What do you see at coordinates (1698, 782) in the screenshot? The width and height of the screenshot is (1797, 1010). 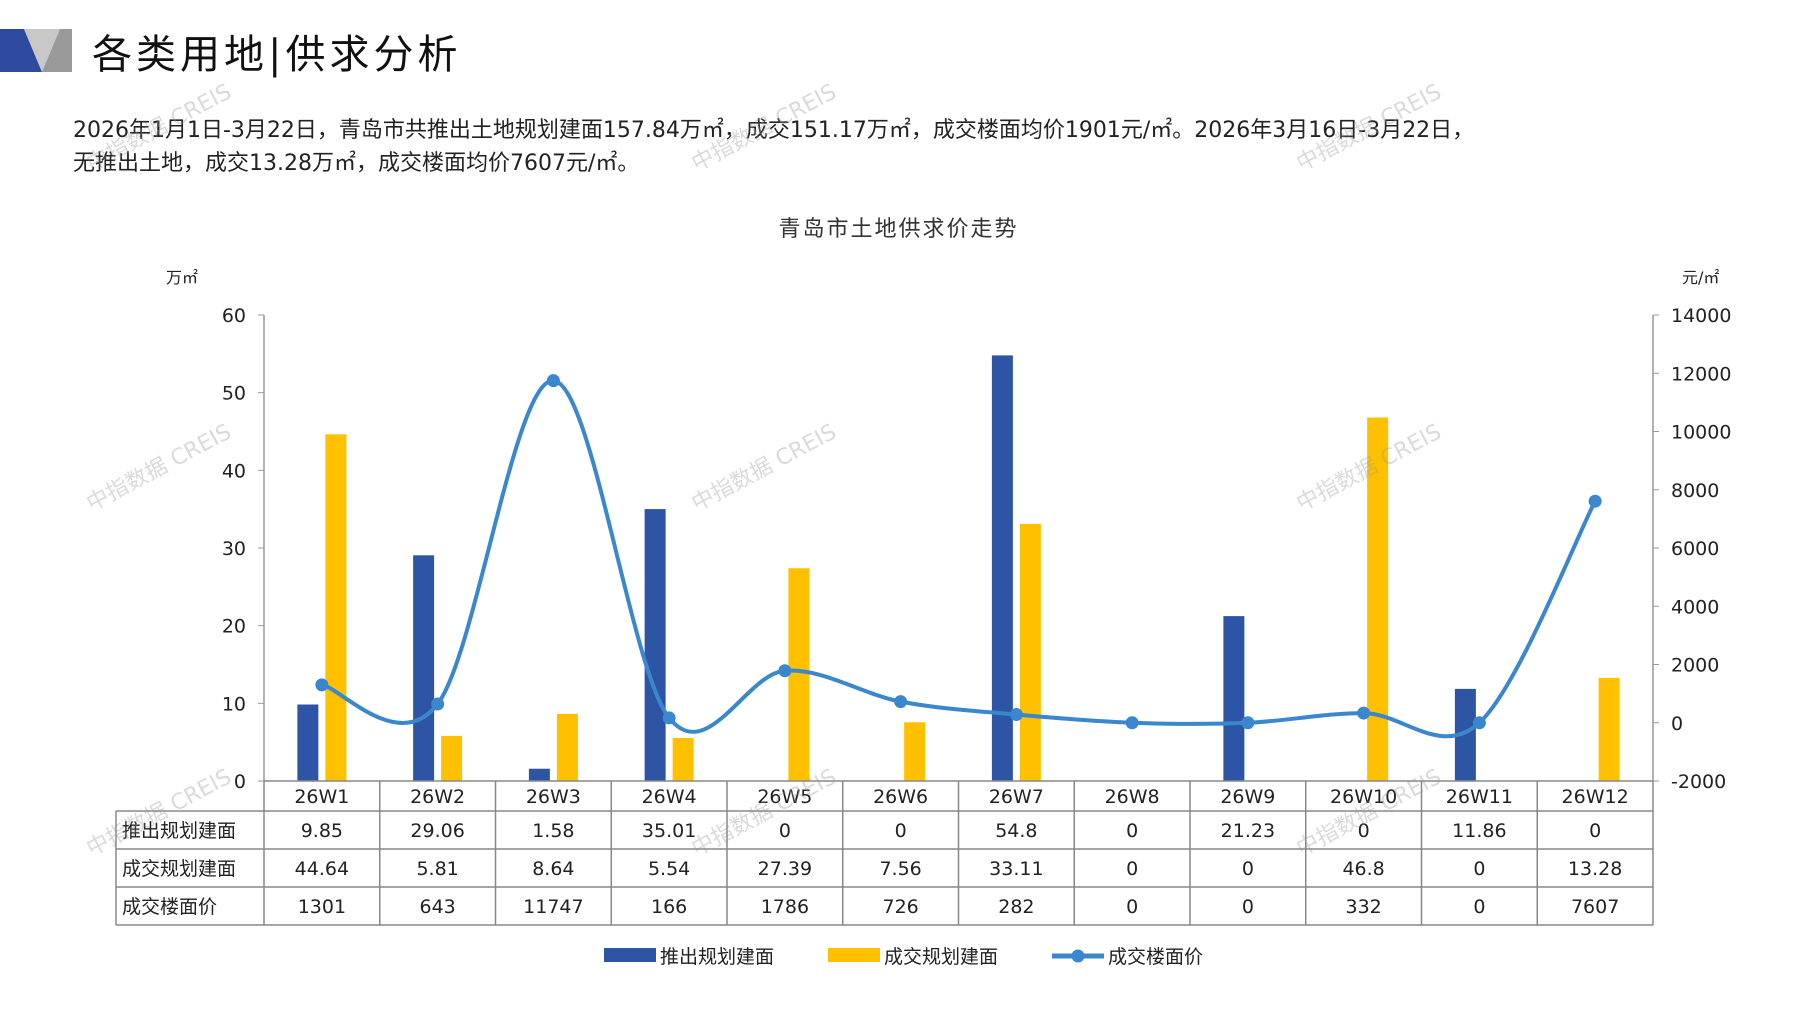 I see `y-tick-label-right: -2000` at bounding box center [1698, 782].